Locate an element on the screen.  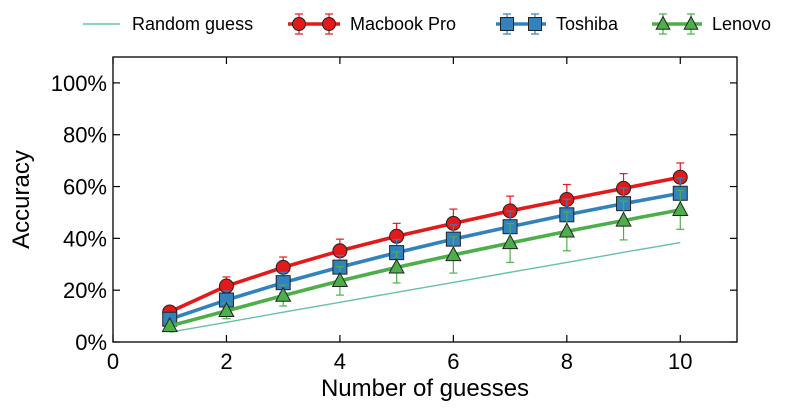
series-line is located at coordinates (425, 287).